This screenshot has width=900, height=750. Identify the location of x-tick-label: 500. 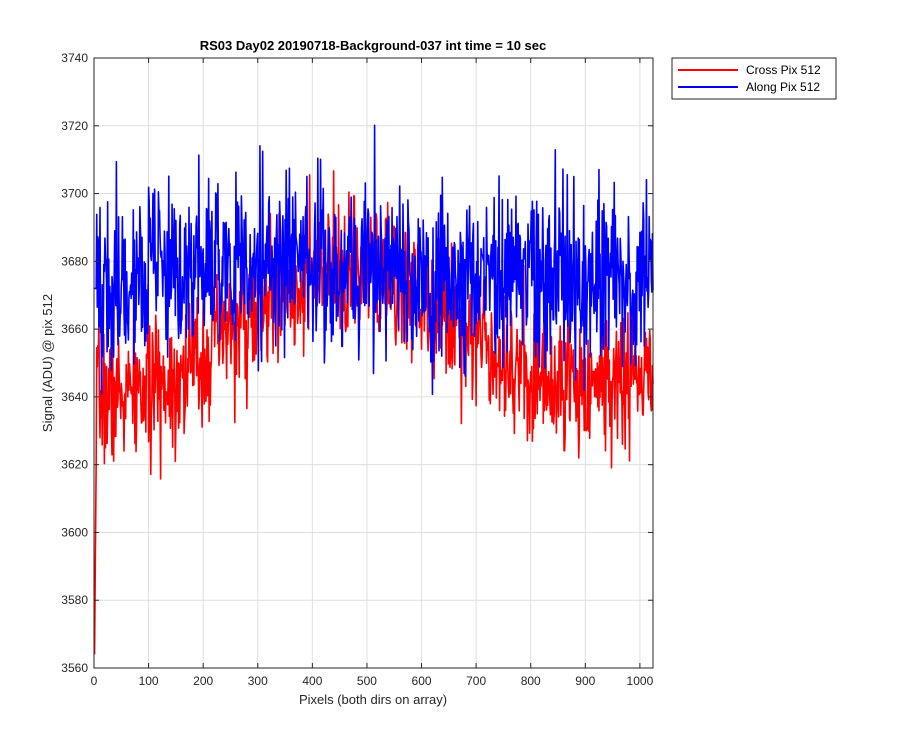
(367, 681).